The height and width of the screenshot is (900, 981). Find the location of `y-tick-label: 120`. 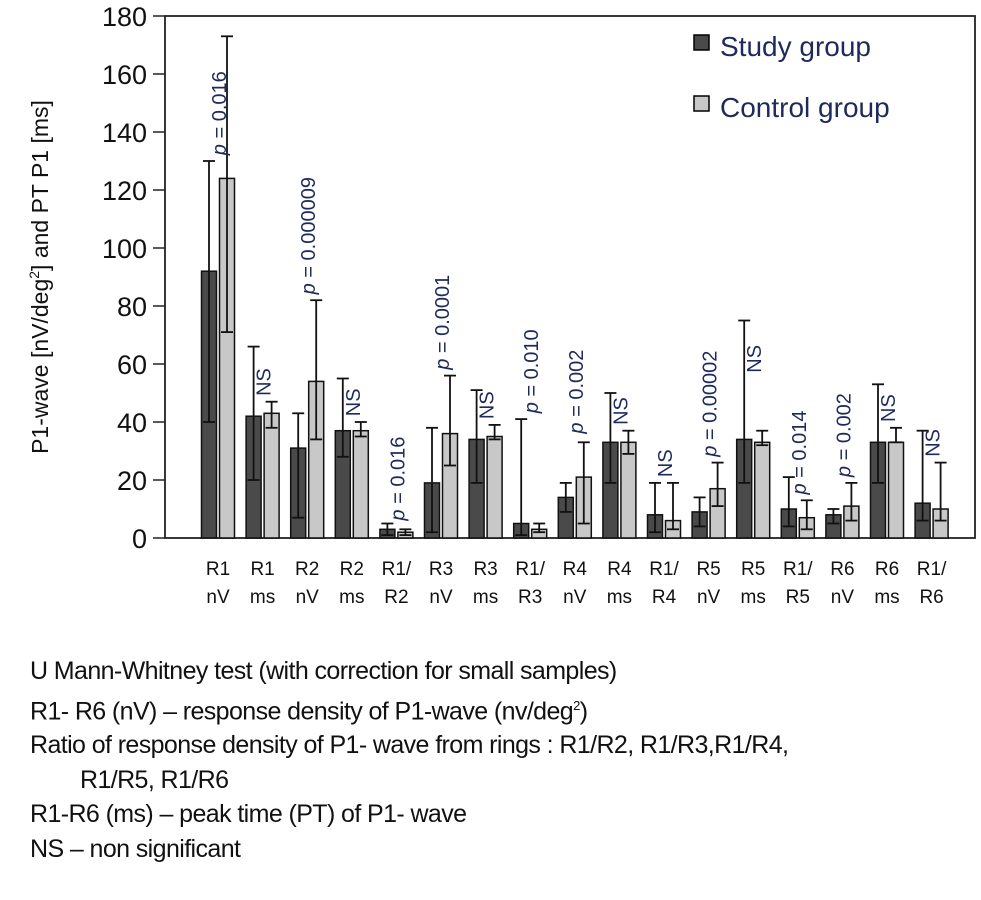

y-tick-label: 120 is located at coordinates (124, 191).